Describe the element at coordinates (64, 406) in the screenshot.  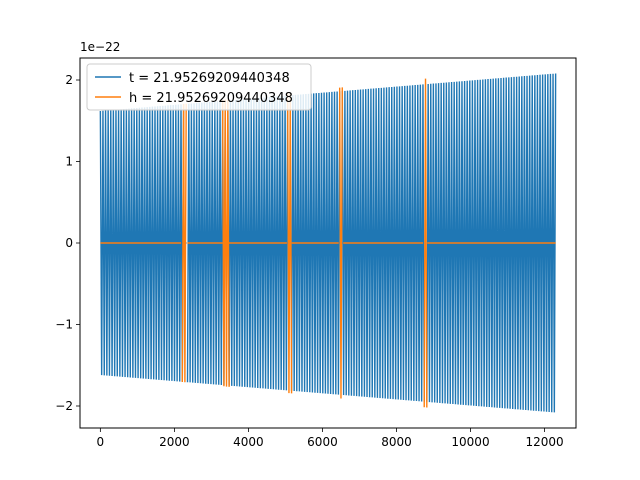
I see `y-tick-label: −2` at that location.